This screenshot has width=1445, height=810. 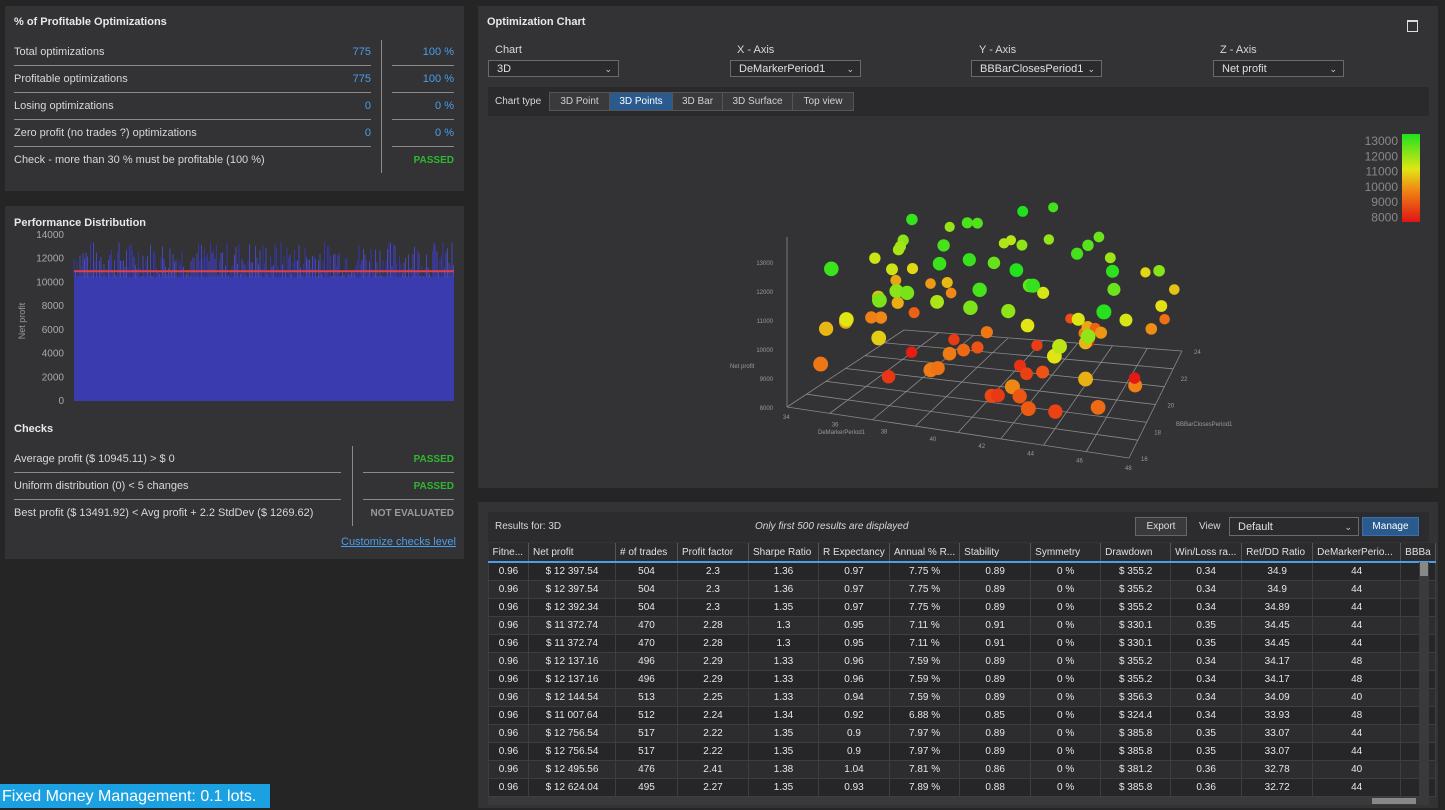 What do you see at coordinates (1294, 526) in the screenshot?
I see `view-select: Default ⌄` at bounding box center [1294, 526].